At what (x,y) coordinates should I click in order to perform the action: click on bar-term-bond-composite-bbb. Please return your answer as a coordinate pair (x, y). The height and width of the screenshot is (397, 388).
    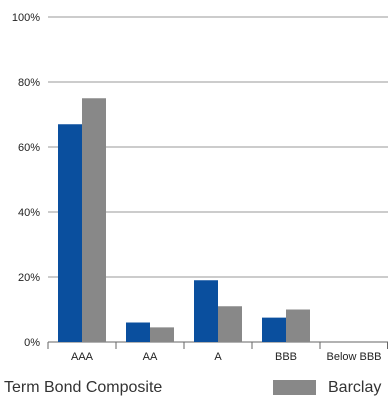
    Looking at the image, I should click on (274, 329).